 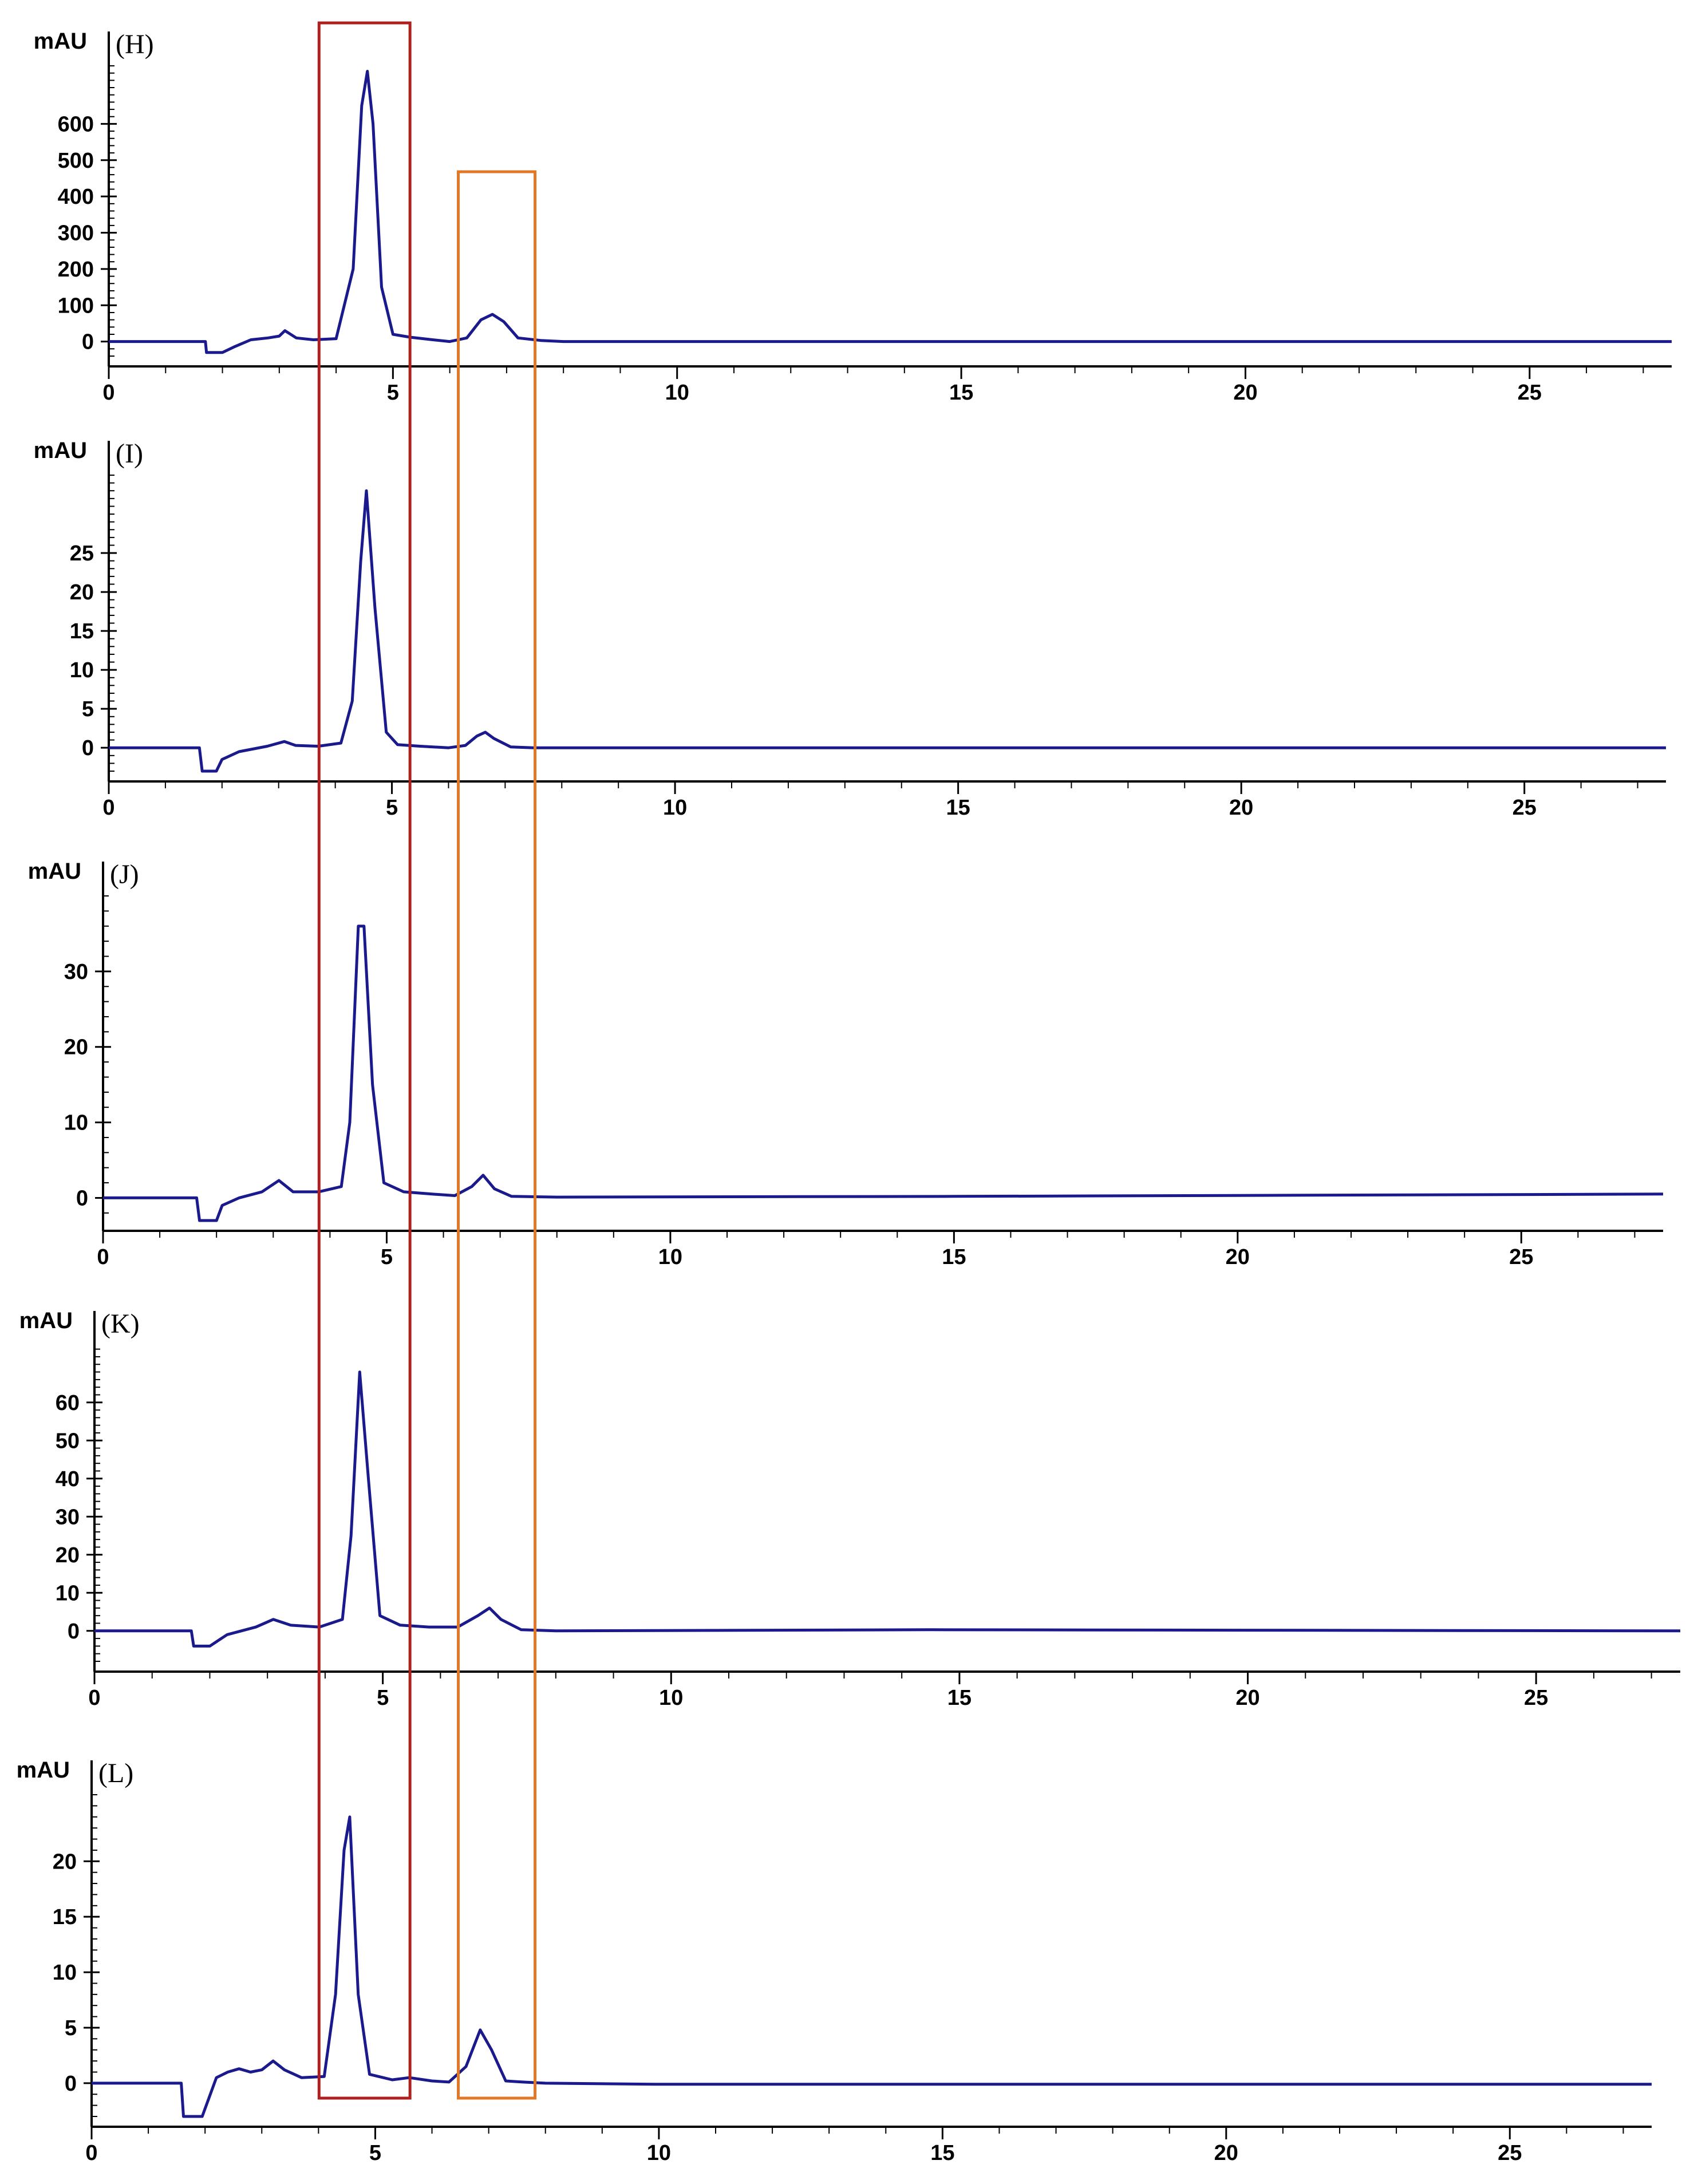 What do you see at coordinates (135, 44) in the screenshot?
I see `panel-label: (H)` at bounding box center [135, 44].